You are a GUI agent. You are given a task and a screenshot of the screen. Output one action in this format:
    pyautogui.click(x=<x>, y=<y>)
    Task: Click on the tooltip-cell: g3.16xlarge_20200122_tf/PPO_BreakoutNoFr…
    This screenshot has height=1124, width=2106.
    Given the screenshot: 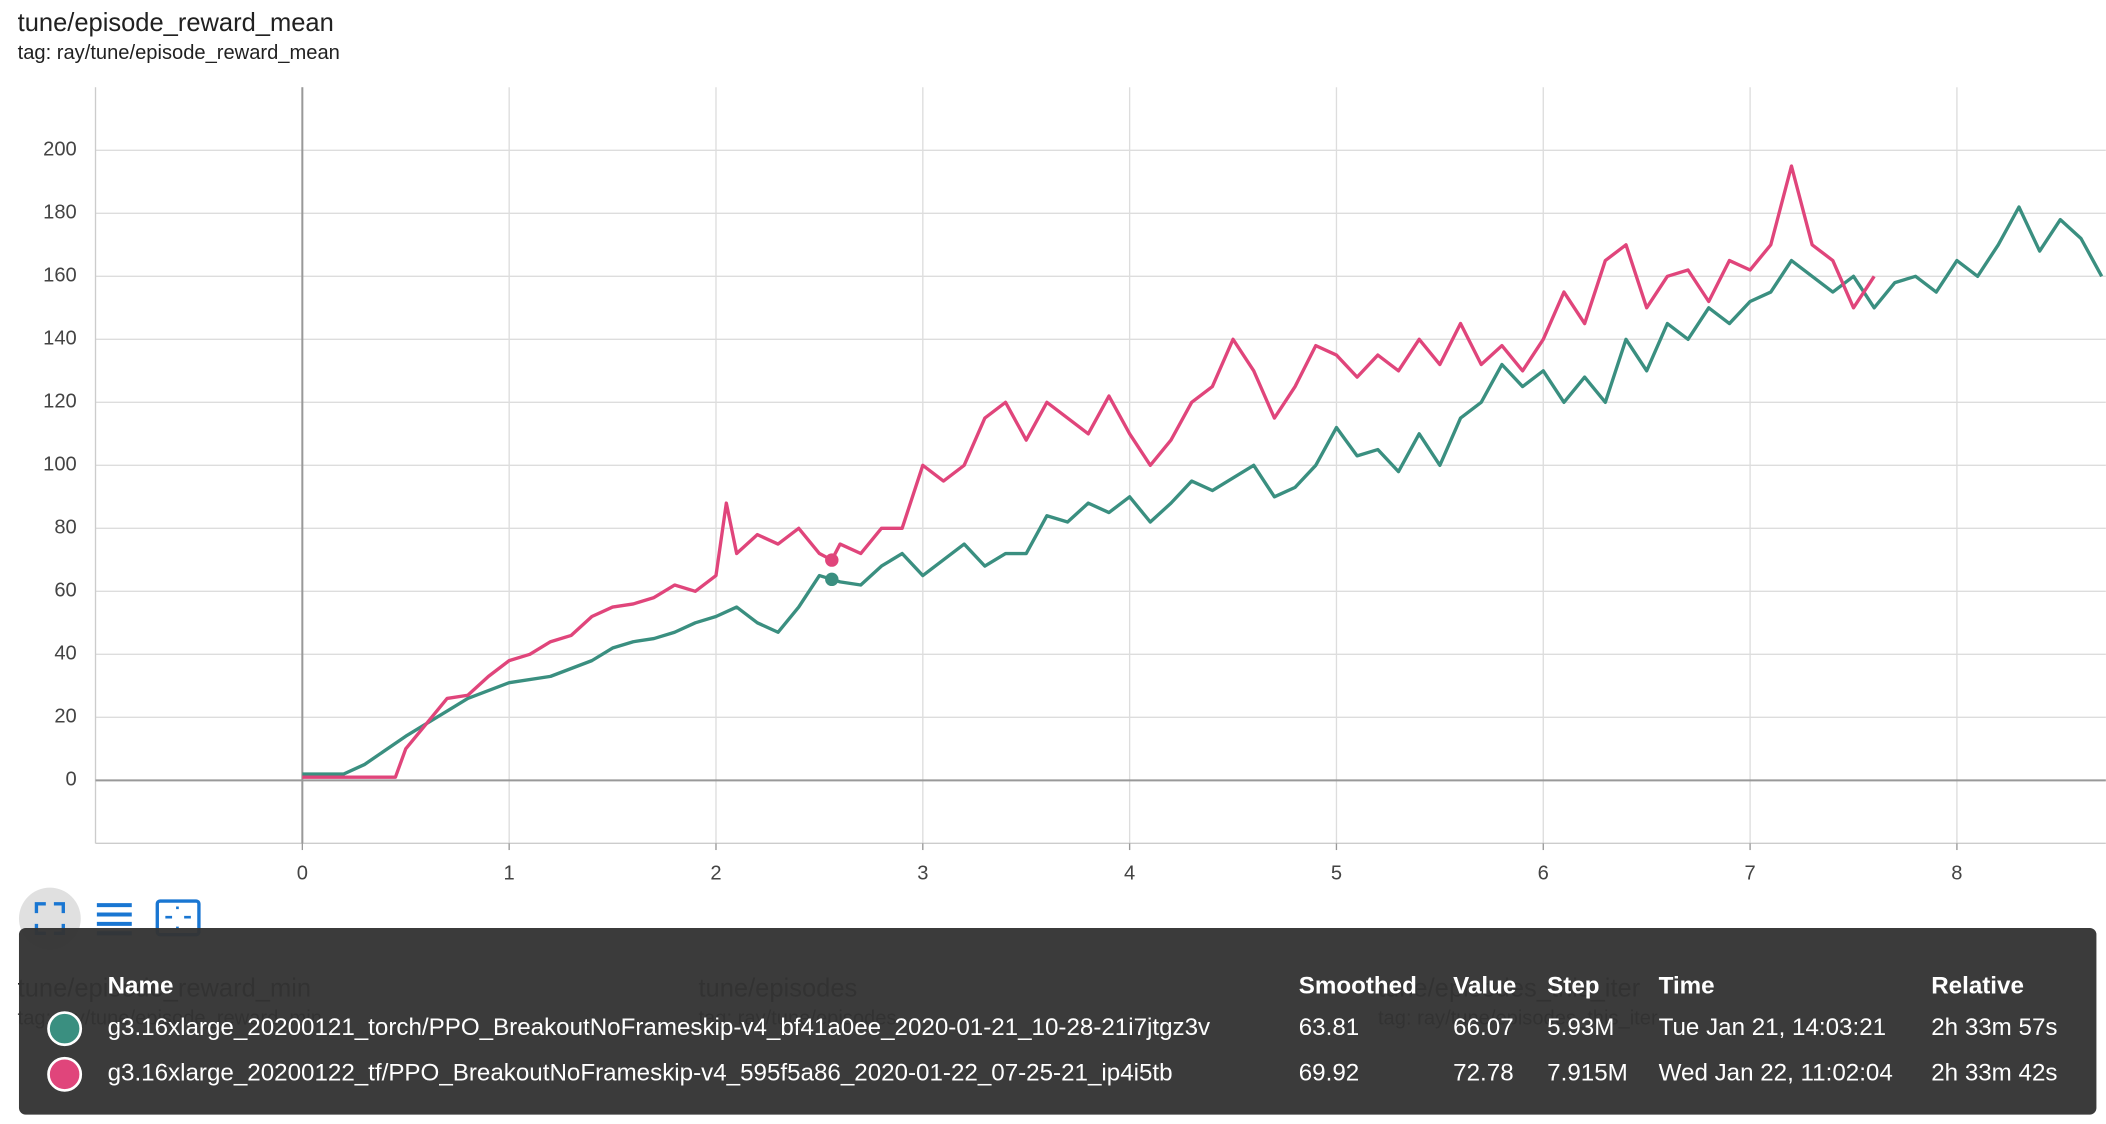 What is the action you would take?
    pyautogui.click(x=640, y=1073)
    